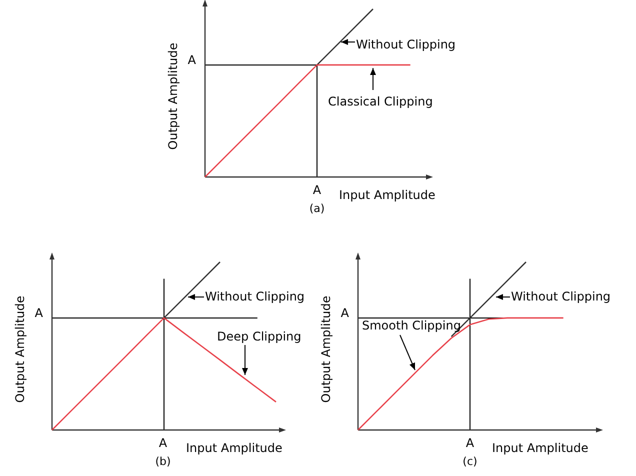 The height and width of the screenshot is (476, 636). What do you see at coordinates (317, 208) in the screenshot?
I see `text: (a)` at bounding box center [317, 208].